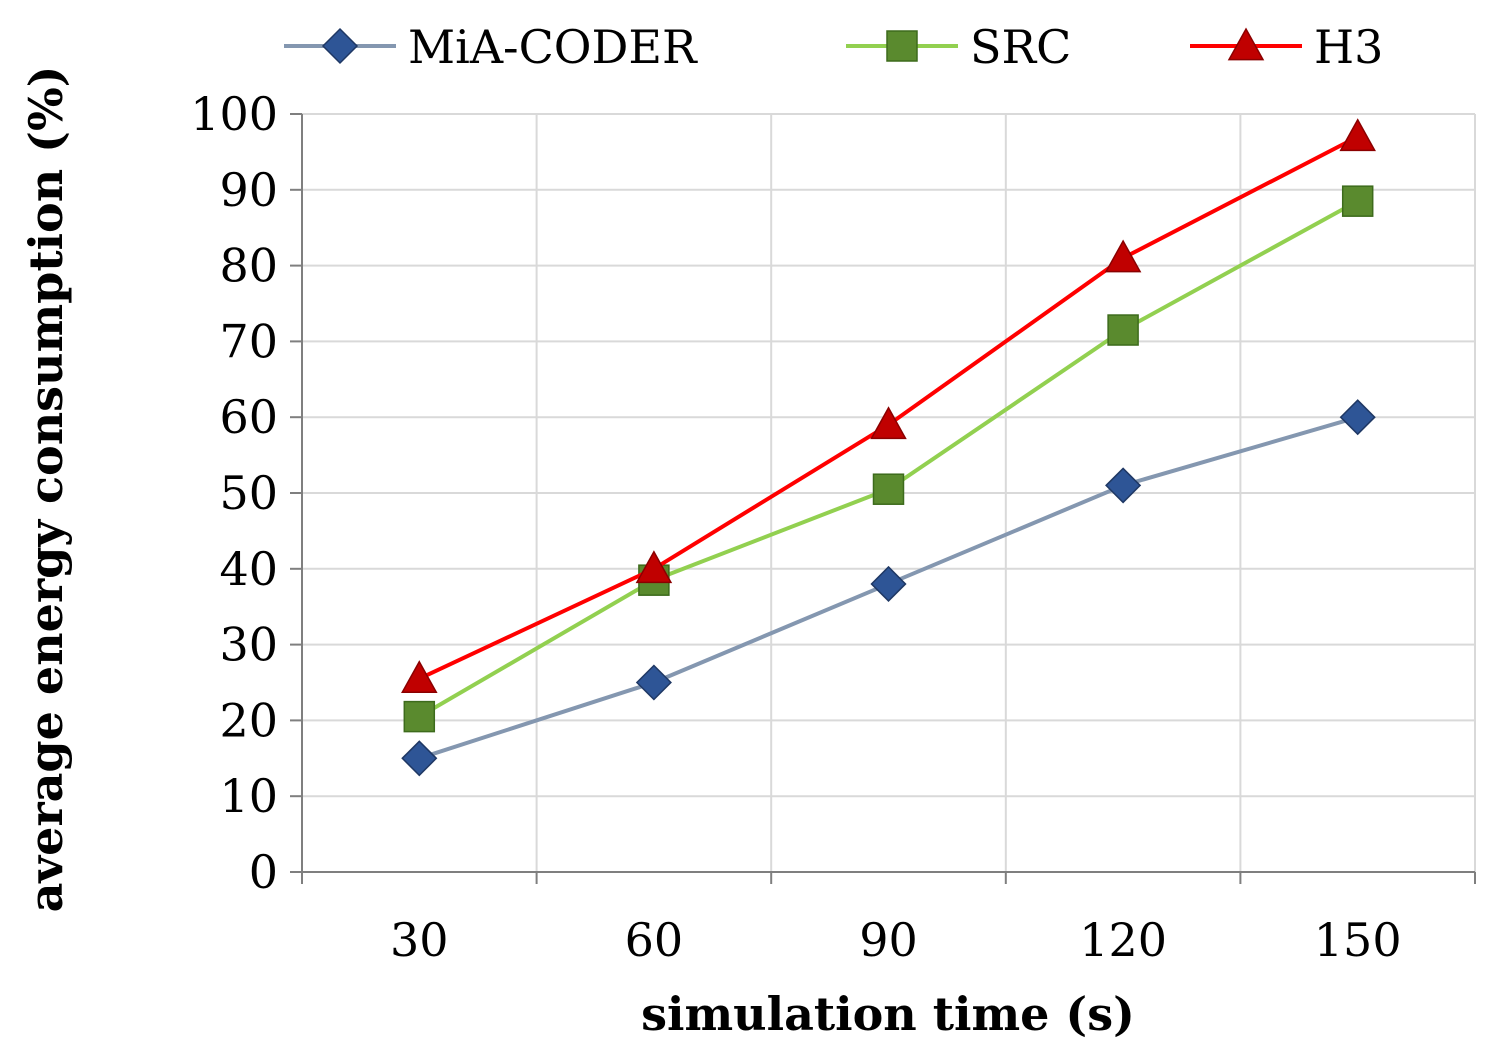 This screenshot has height=1063, width=1500. Describe the element at coordinates (888, 940) in the screenshot. I see `x-tick-label: 90` at that location.